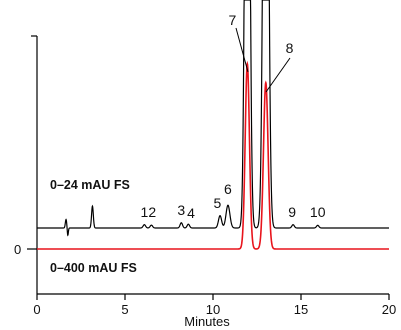 This screenshot has width=401, height=330. I want to click on x-tick-label-5: 5, so click(124, 309).